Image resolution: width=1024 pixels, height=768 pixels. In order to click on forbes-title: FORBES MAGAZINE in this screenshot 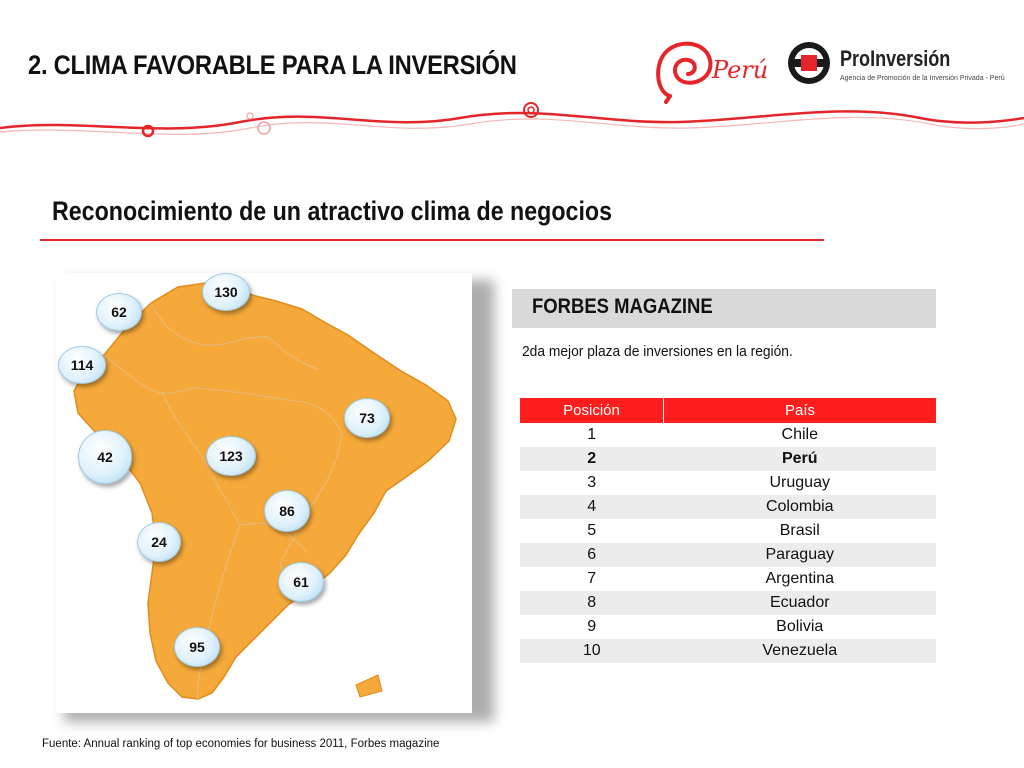, I will do `click(622, 306)`.